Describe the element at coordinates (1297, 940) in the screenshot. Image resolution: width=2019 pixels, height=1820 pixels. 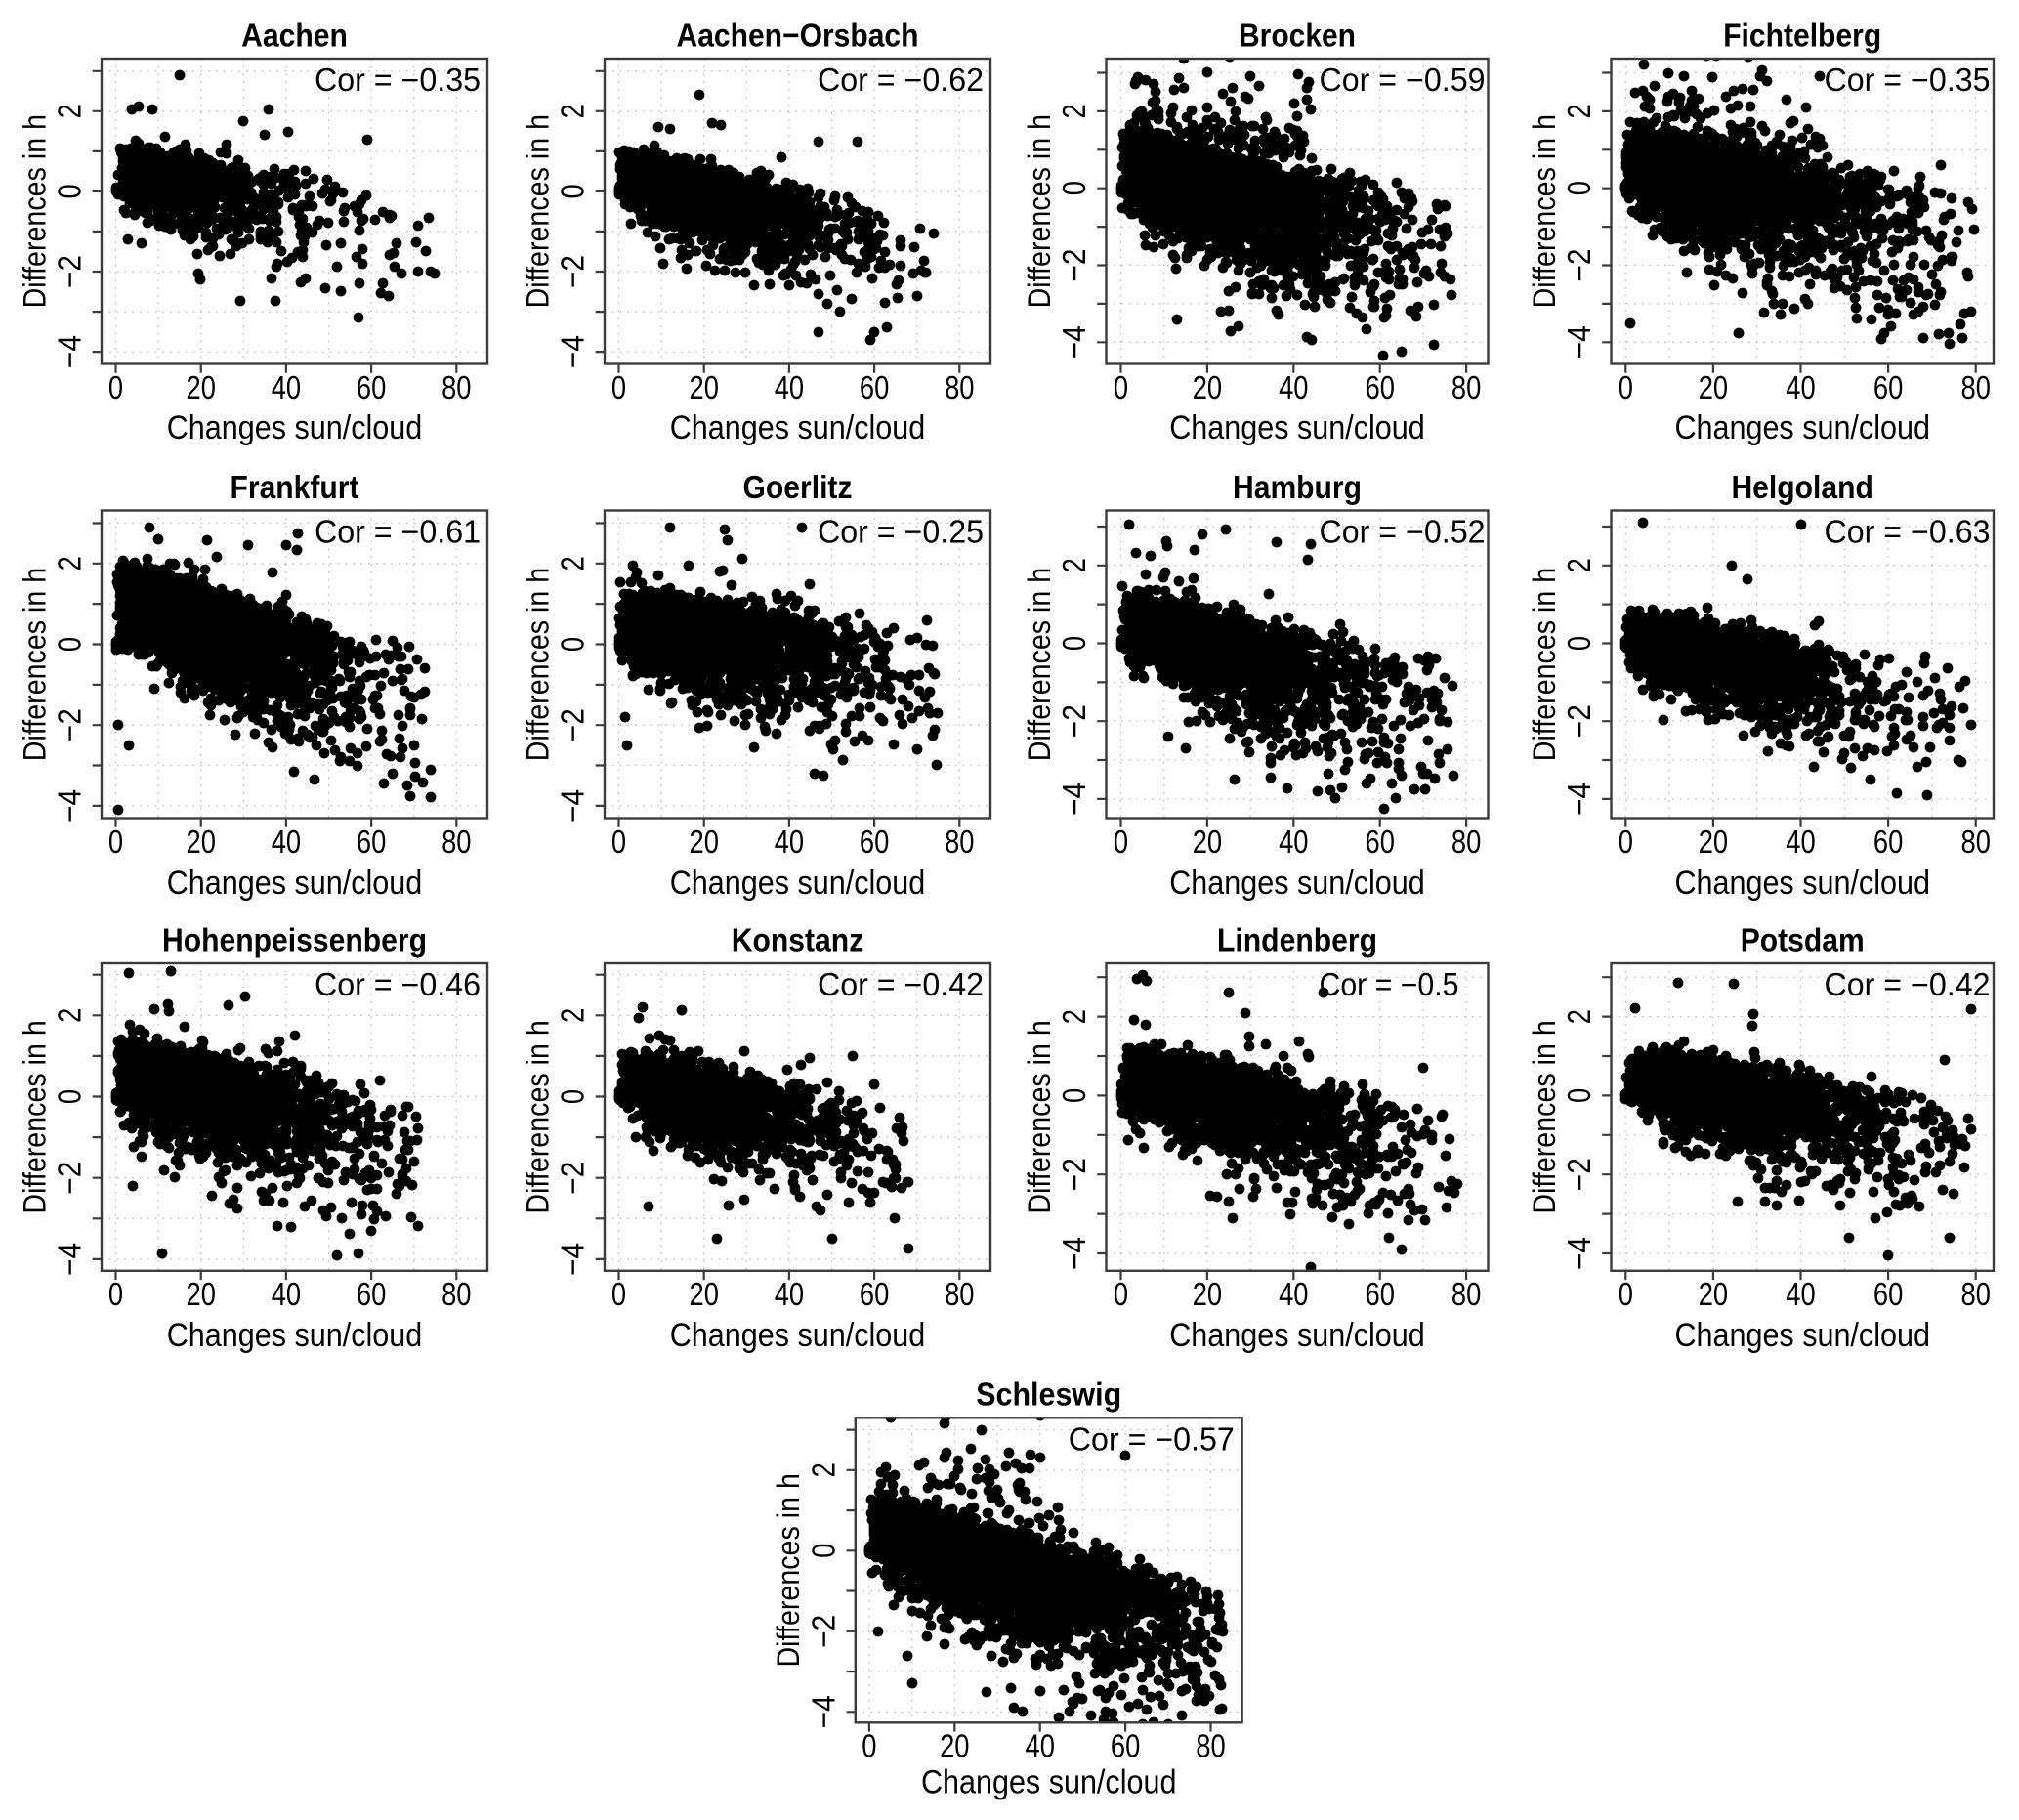
I see `svg-text: Lindenberg` at that location.